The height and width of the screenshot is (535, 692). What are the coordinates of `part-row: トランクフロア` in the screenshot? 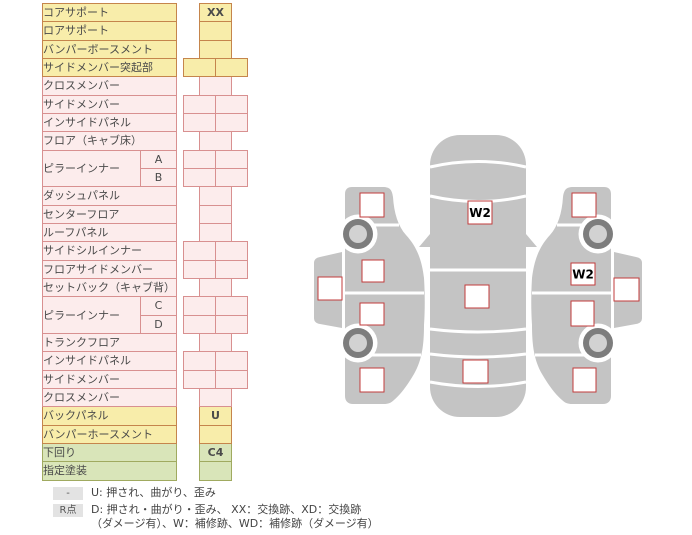 It's located at (145, 342).